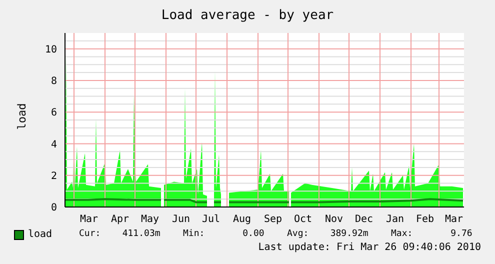  I want to click on x-tick-label: Jun, so click(181, 220).